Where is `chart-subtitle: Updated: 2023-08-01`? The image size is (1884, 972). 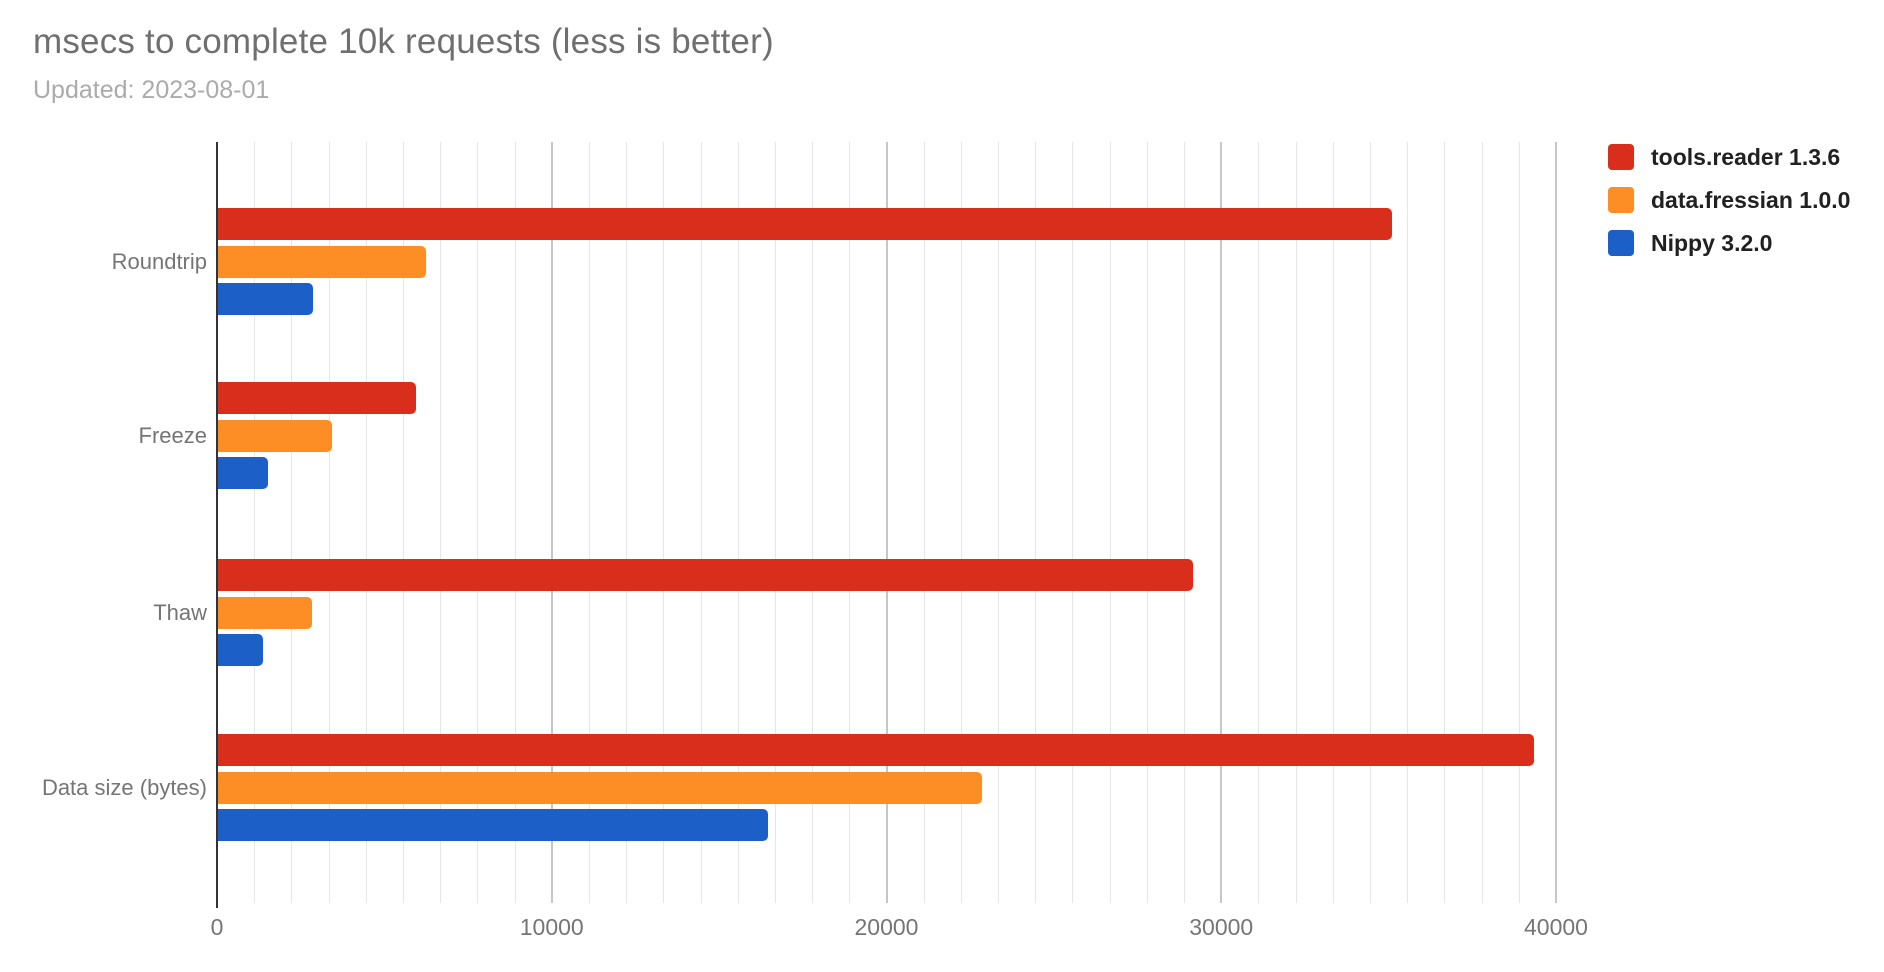
chart-subtitle: Updated: 2023-08-01 is located at coordinates (151, 90).